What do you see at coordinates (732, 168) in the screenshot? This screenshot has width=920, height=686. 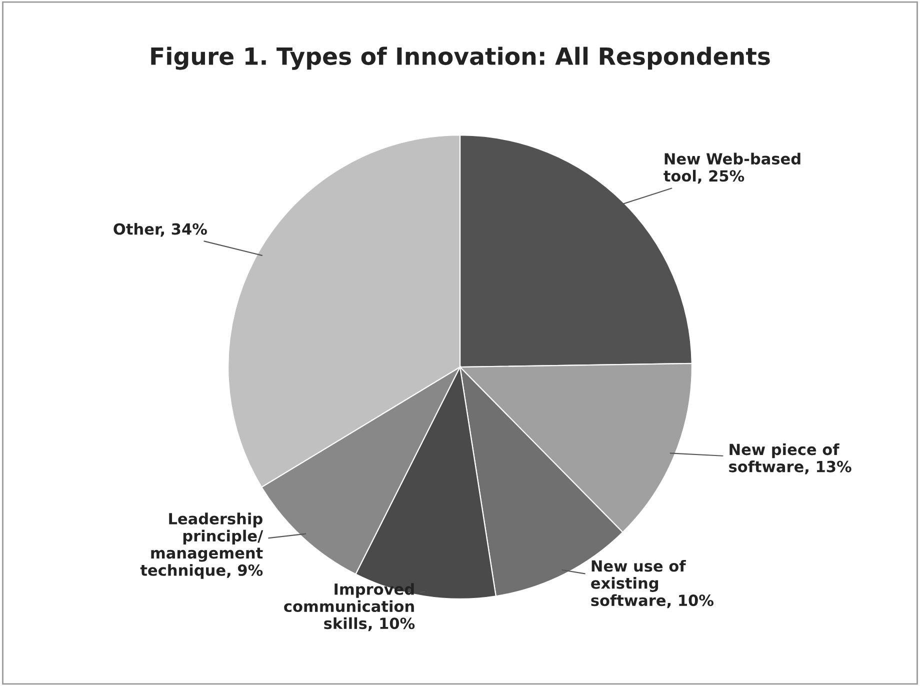 I see `slice-label: New Web-based tool, 25%` at bounding box center [732, 168].